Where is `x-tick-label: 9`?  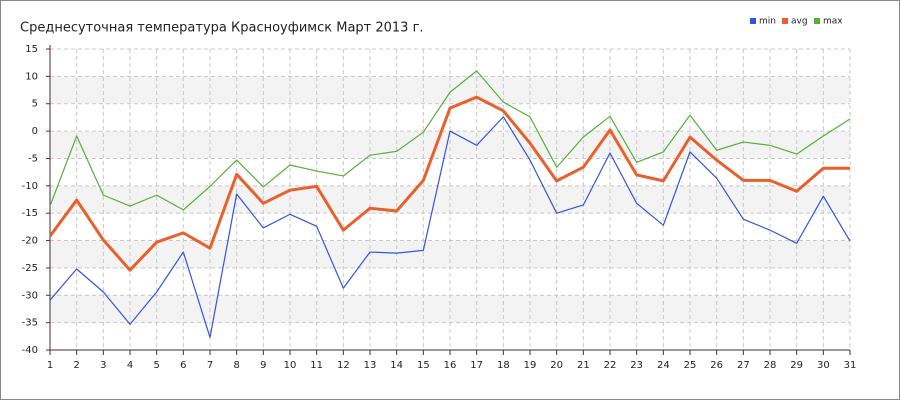
x-tick-label: 9 is located at coordinates (263, 365).